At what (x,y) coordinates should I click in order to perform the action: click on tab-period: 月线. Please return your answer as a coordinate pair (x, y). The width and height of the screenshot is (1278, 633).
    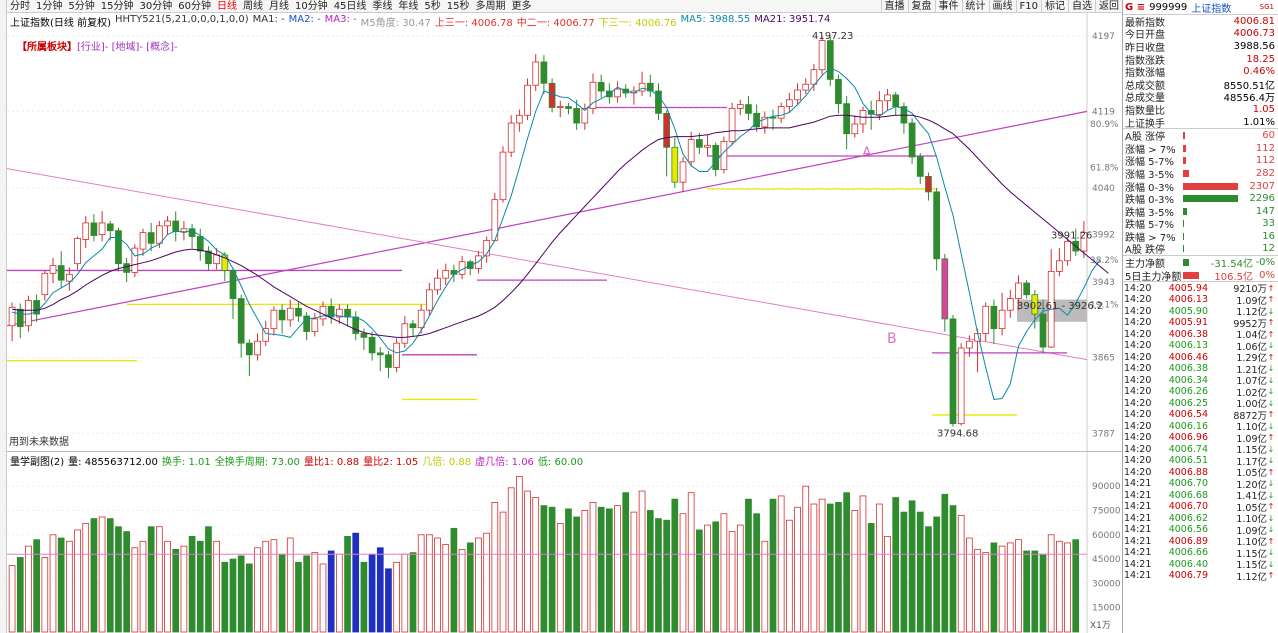
    Looking at the image, I should click on (278, 6).